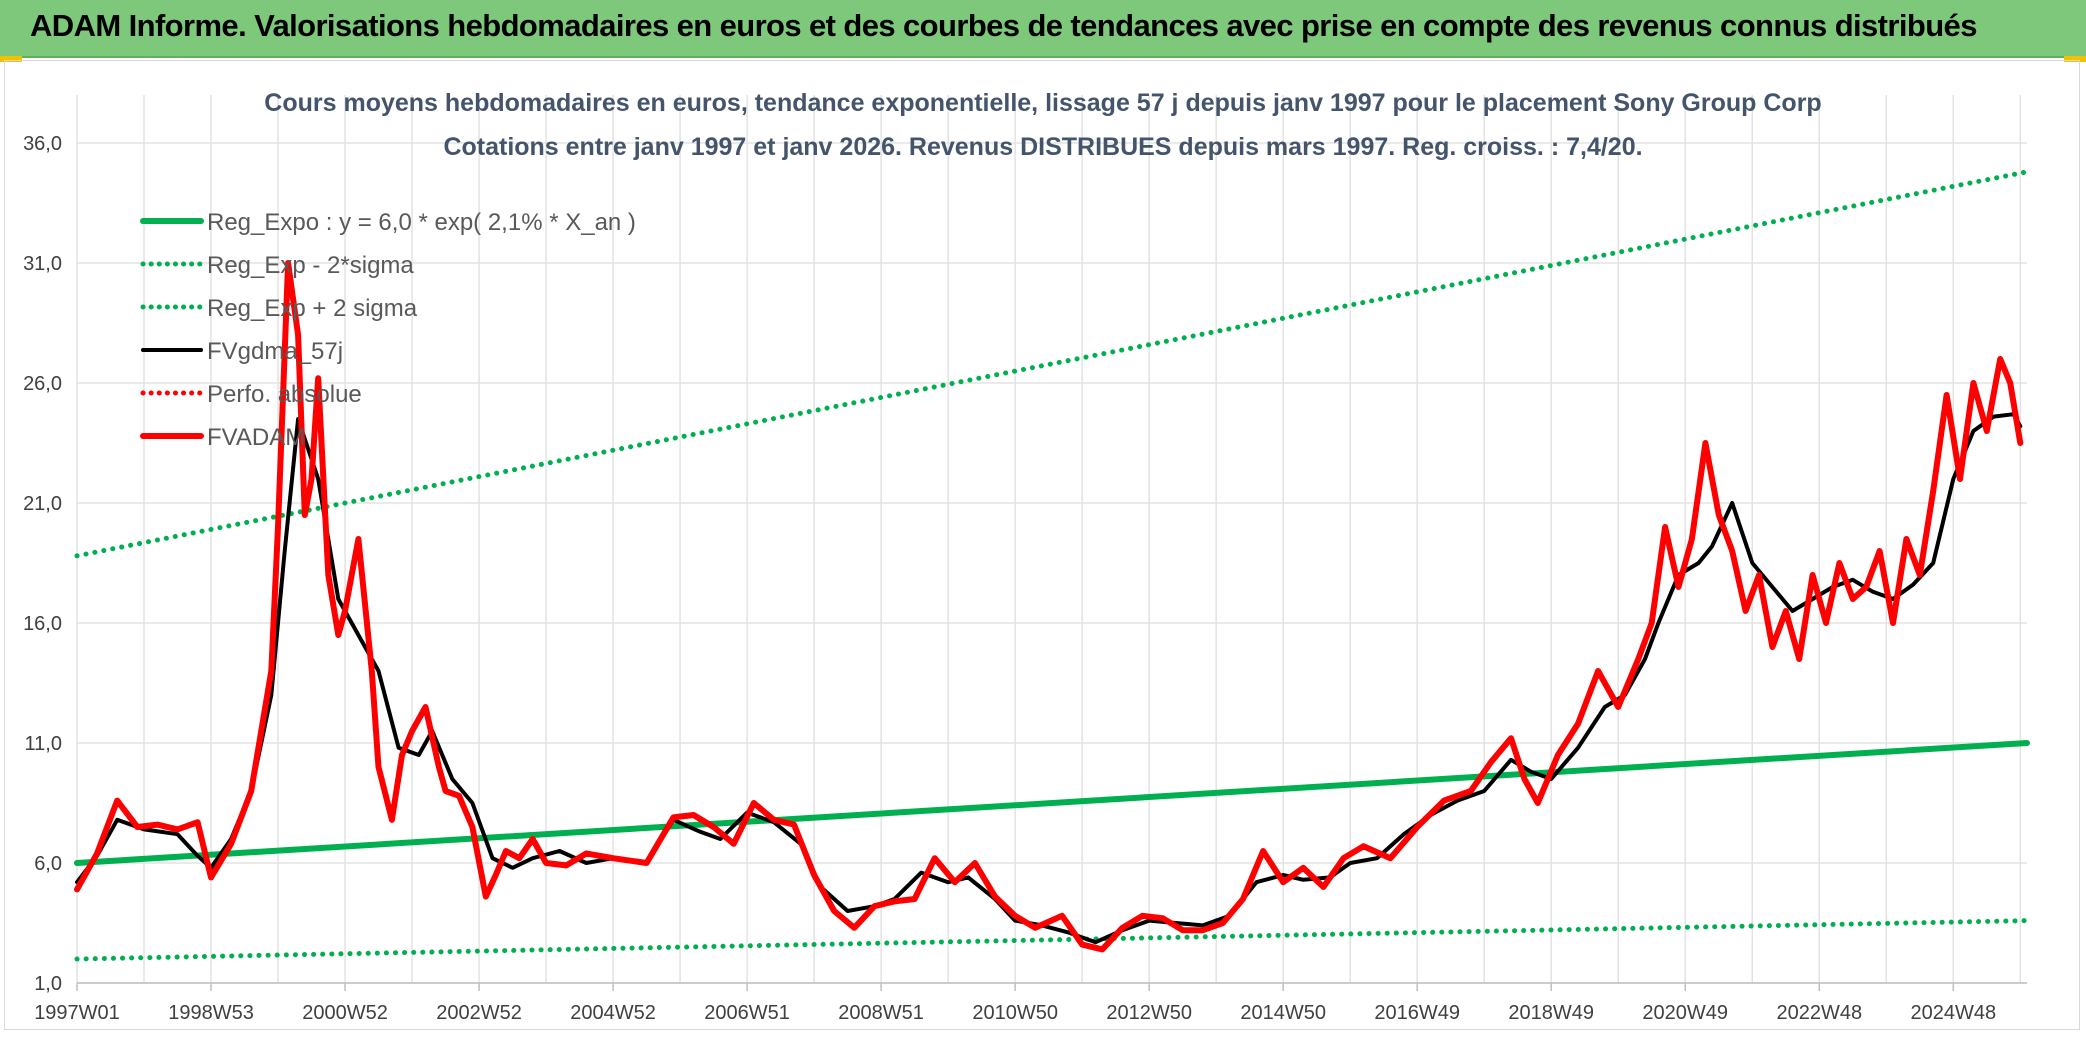 The image size is (2086, 1037). I want to click on x-tick-label: 2004W52, so click(613, 1013).